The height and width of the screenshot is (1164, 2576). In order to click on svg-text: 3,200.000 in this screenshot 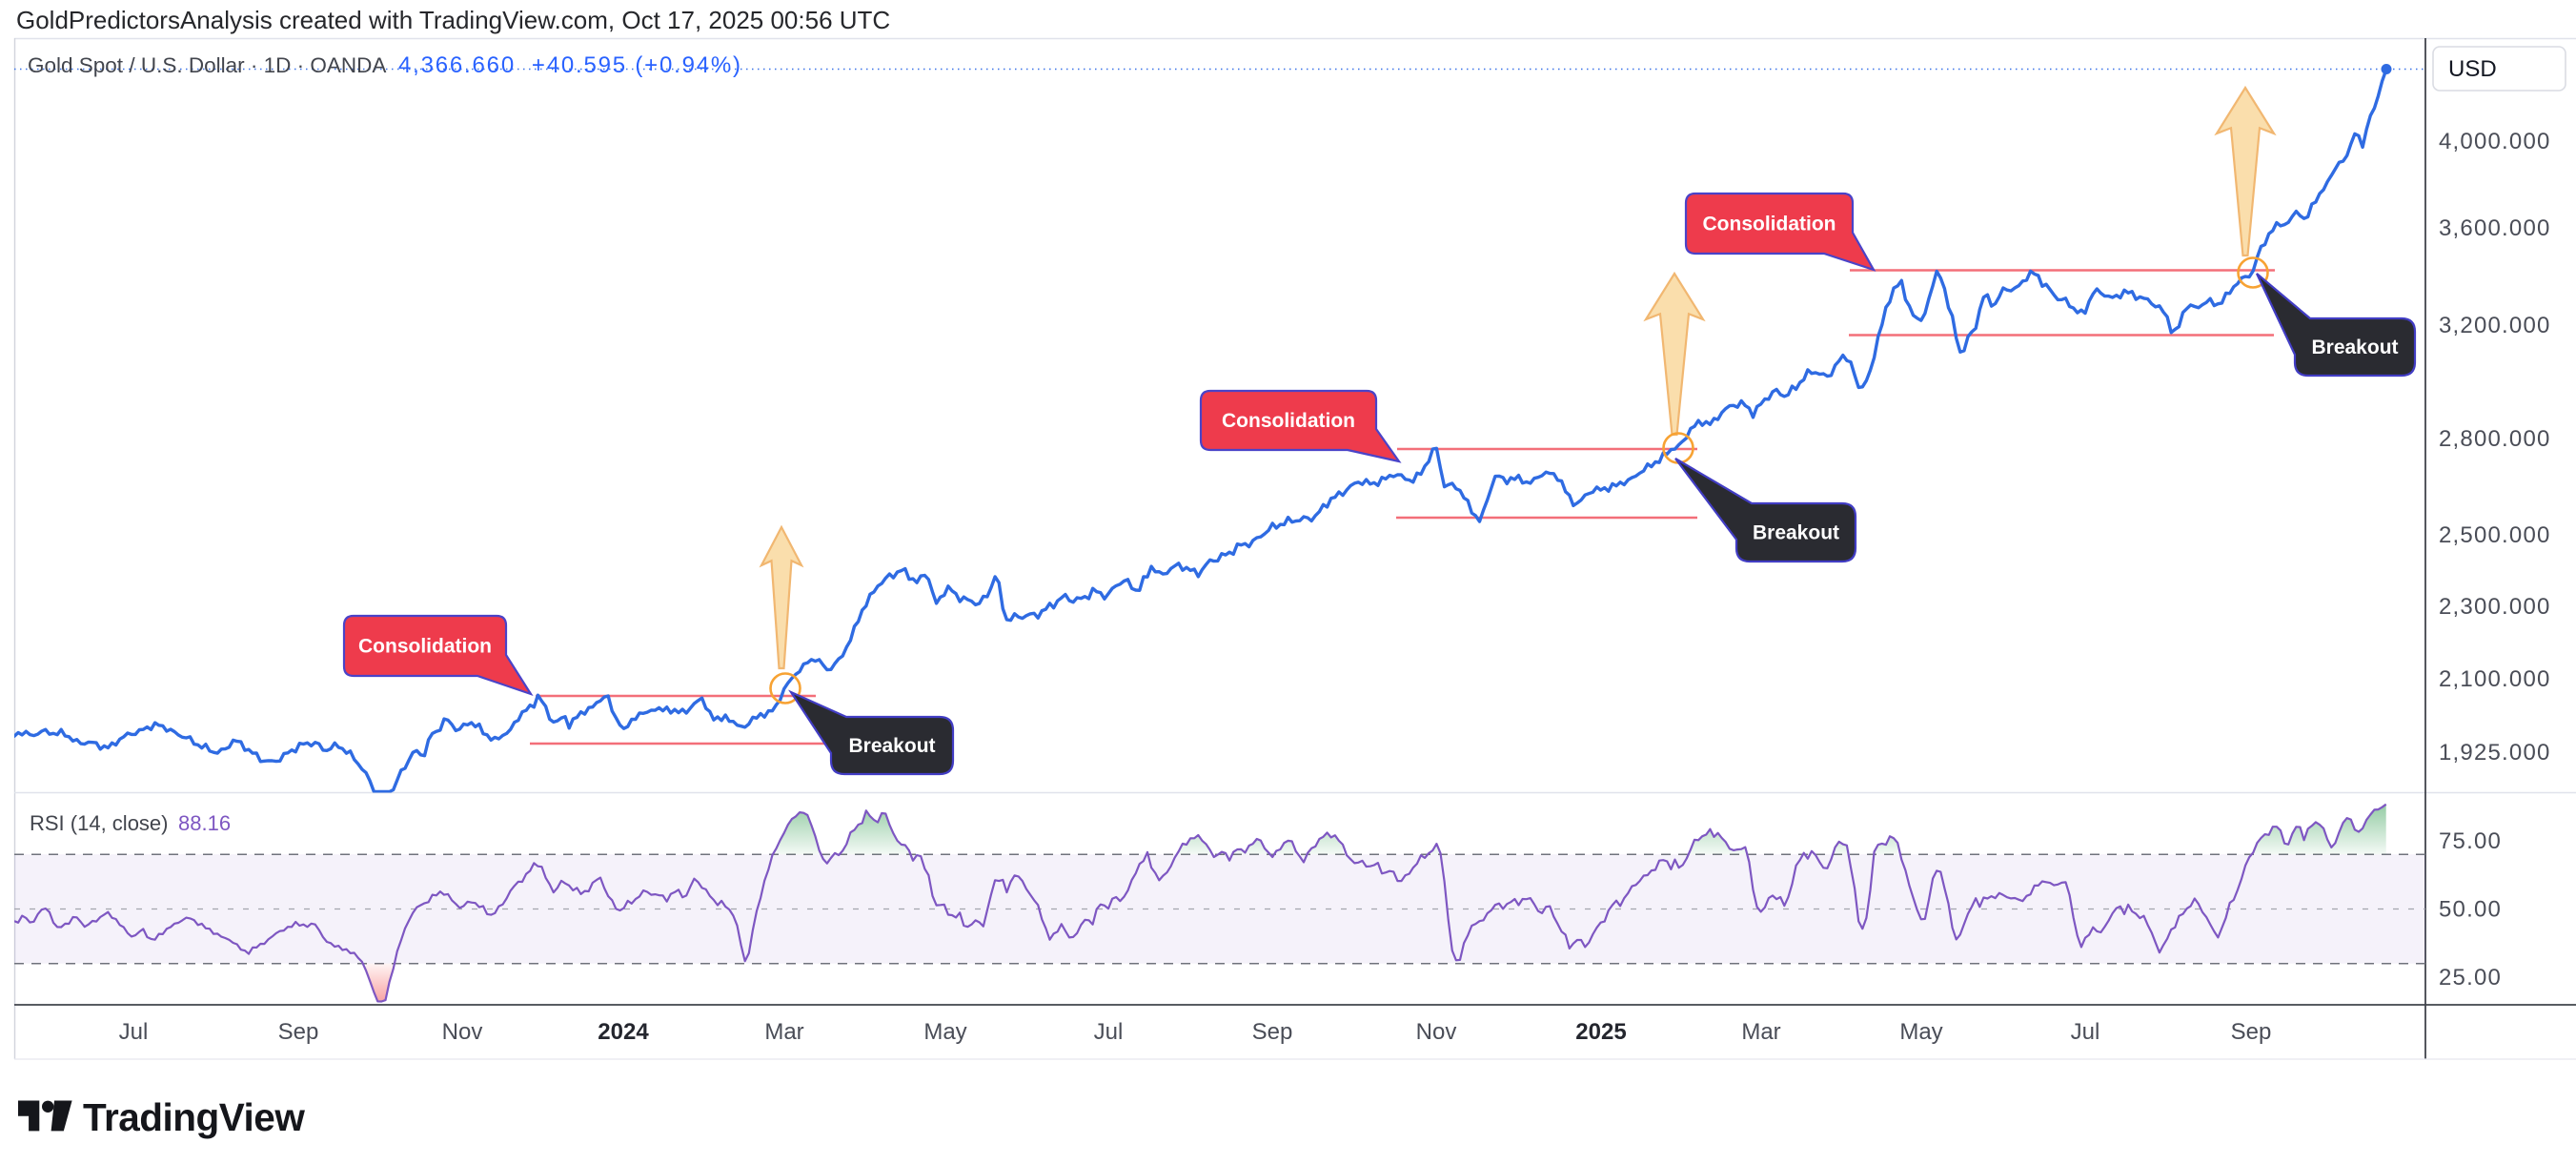, I will do `click(2495, 325)`.